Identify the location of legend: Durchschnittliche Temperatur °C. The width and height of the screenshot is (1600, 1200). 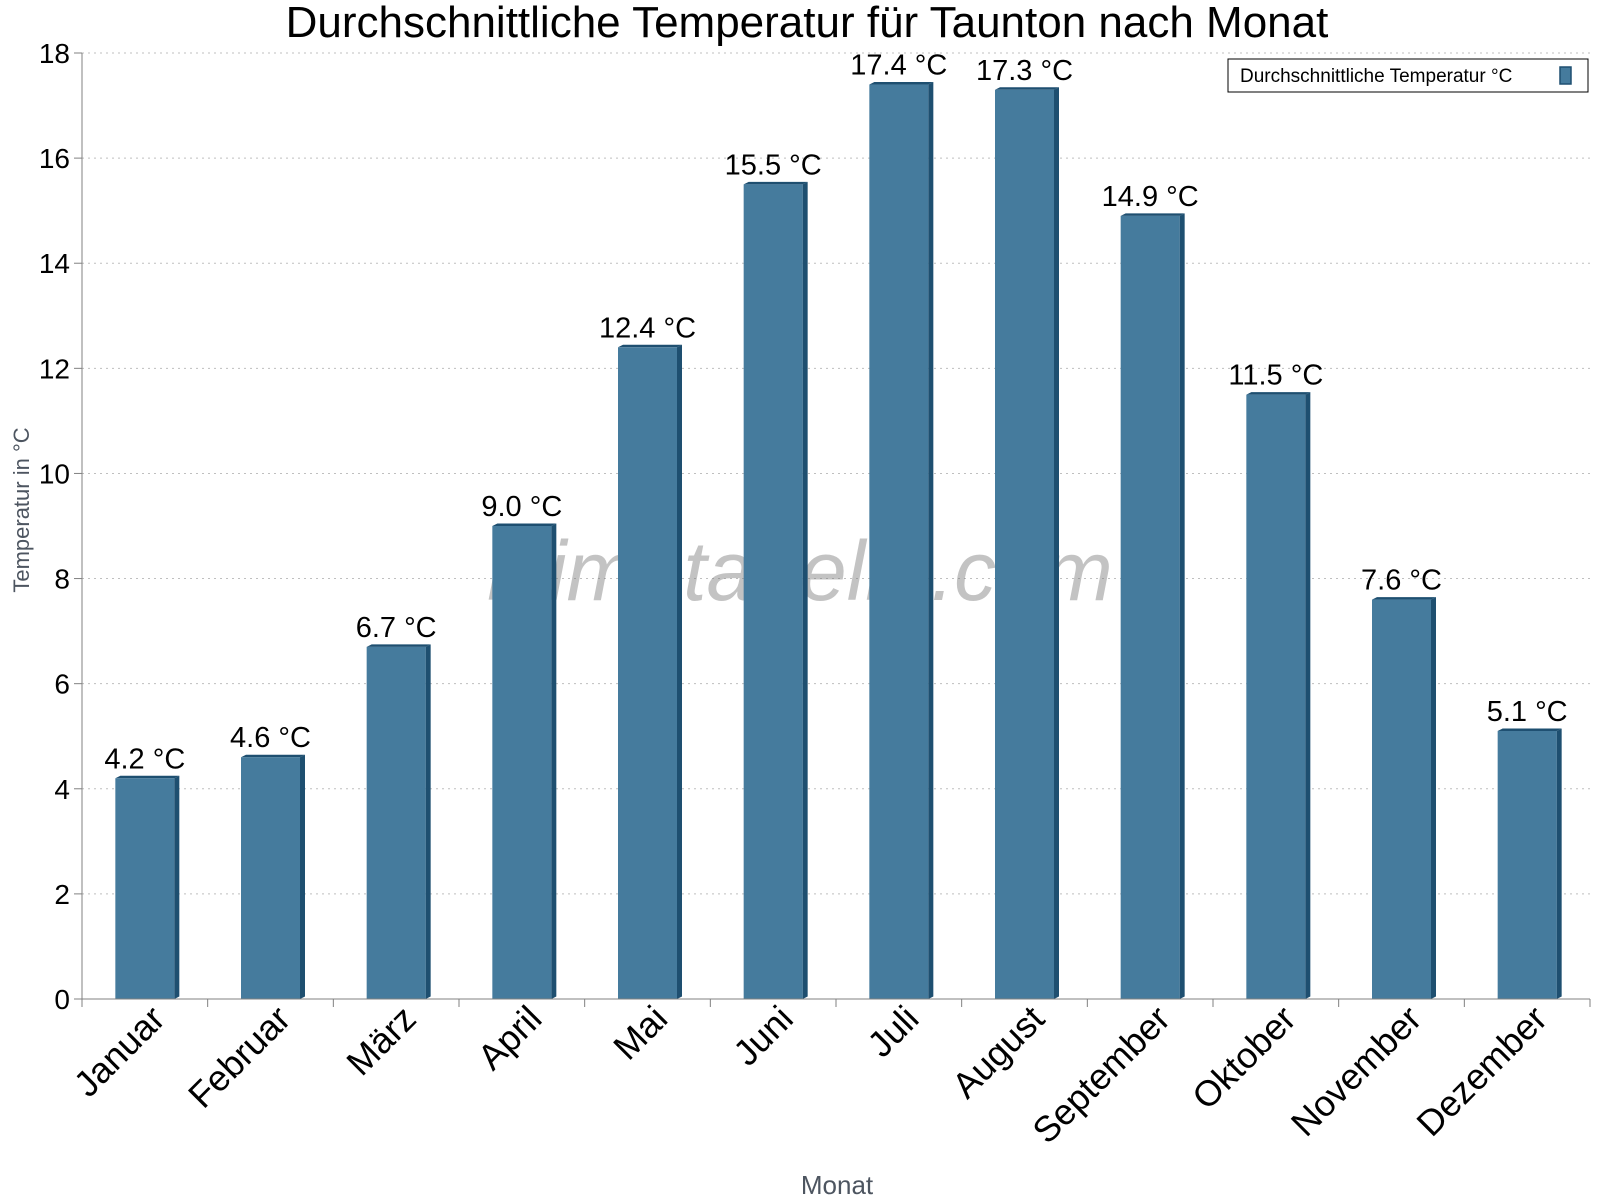
(1408, 75).